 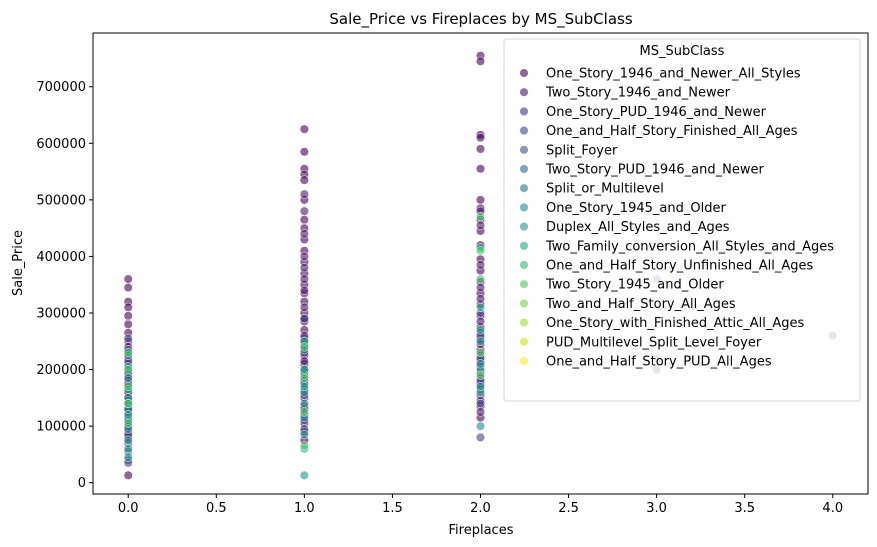 I want to click on x-tick-label: 2.0, so click(x=480, y=508).